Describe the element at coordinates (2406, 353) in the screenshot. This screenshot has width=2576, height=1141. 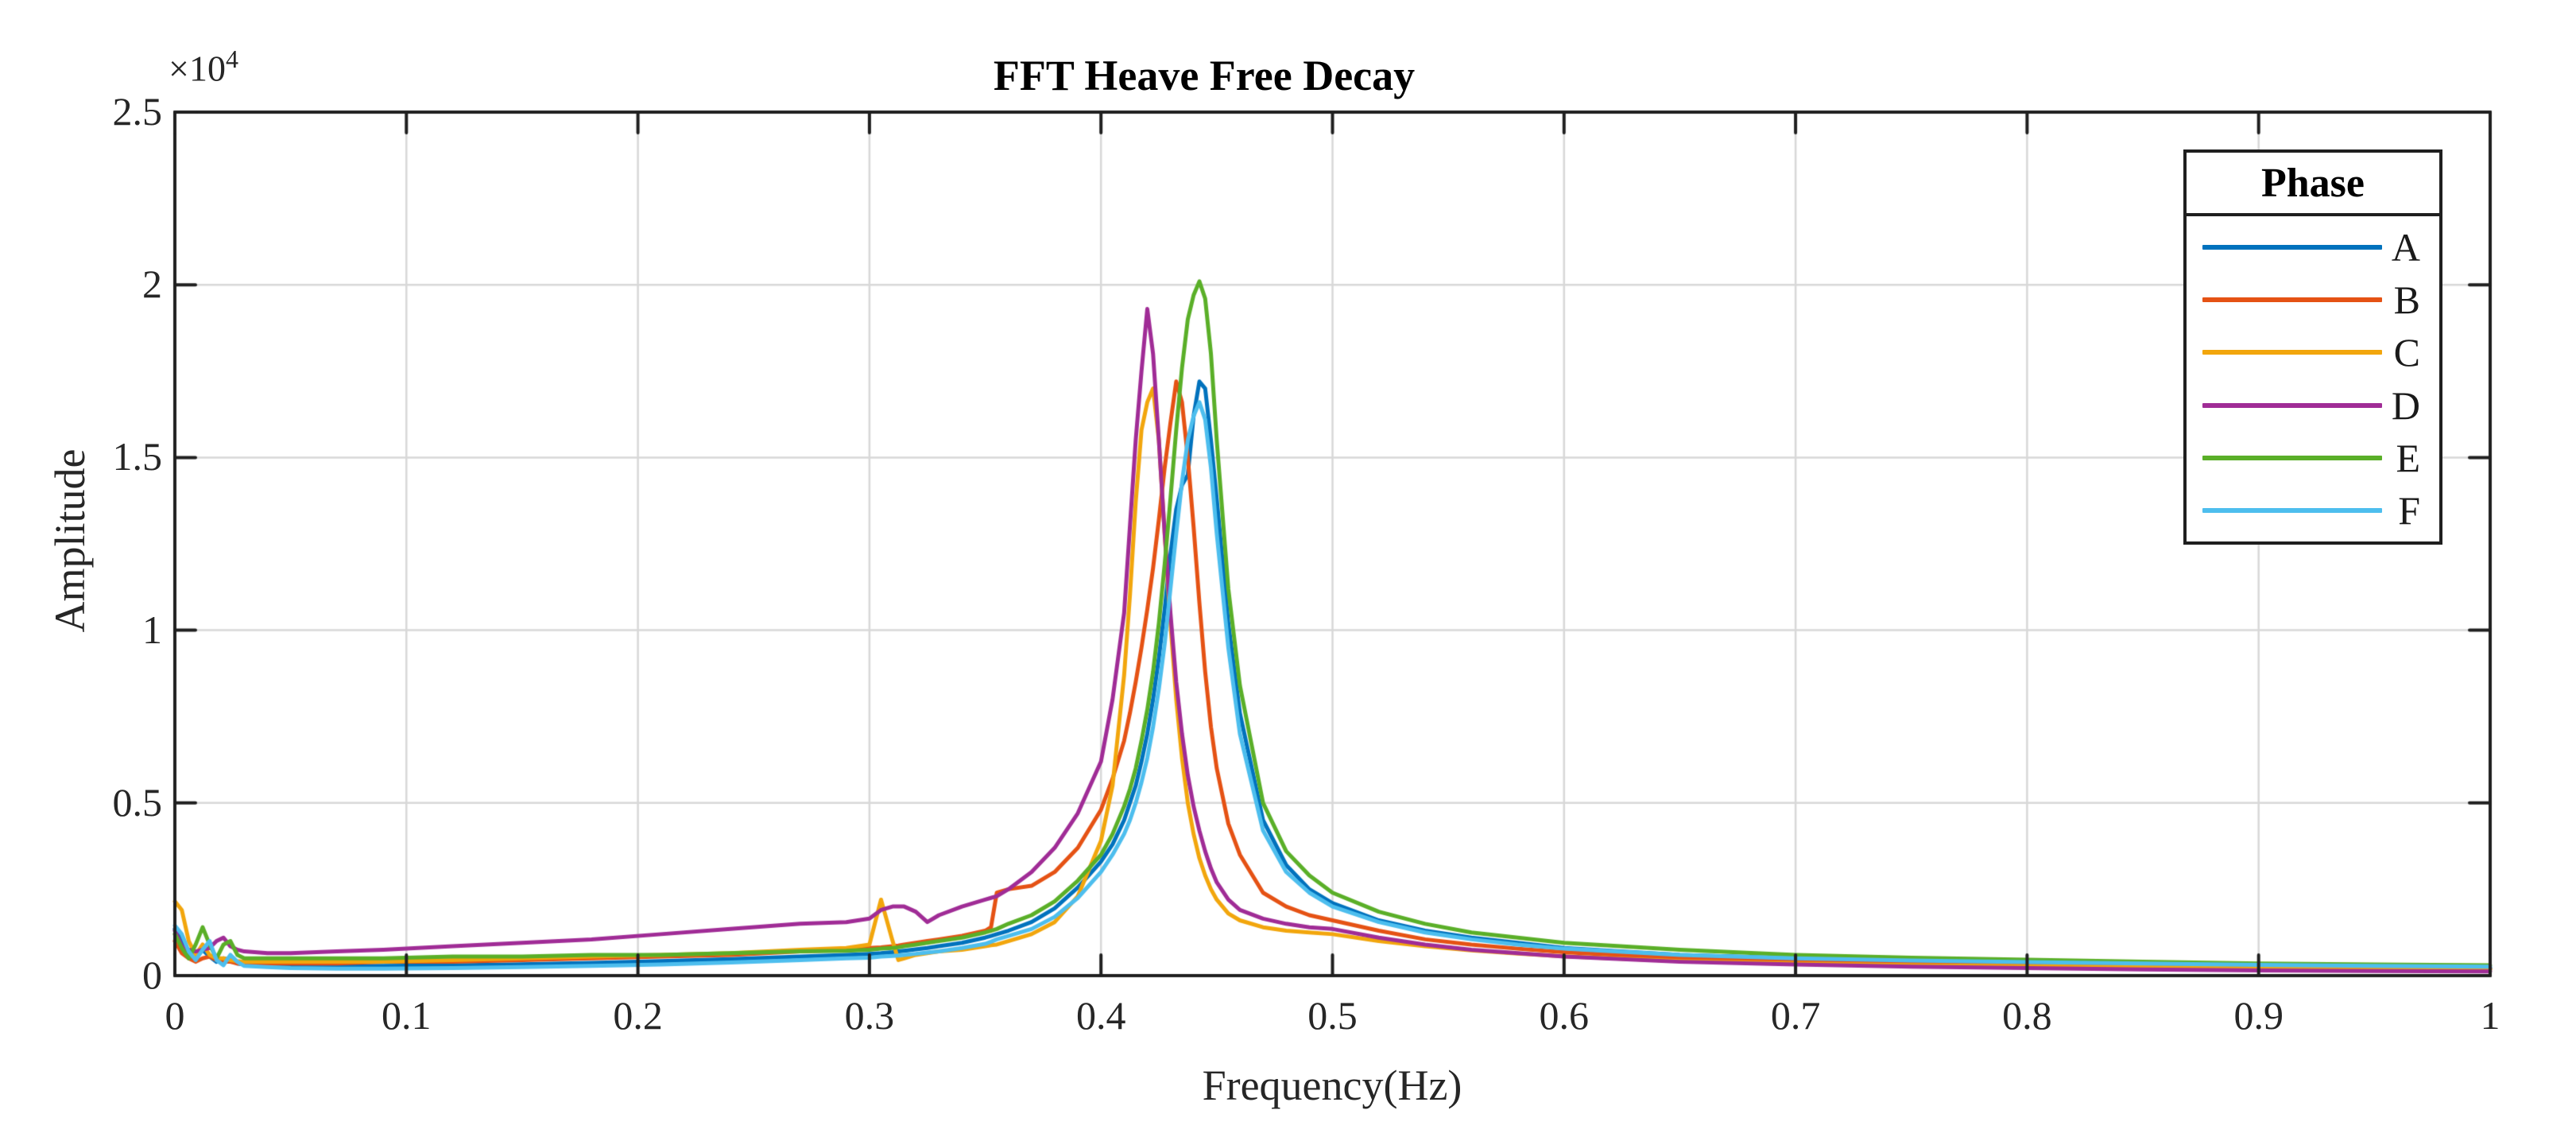
I see `legend-entry-label: C` at that location.